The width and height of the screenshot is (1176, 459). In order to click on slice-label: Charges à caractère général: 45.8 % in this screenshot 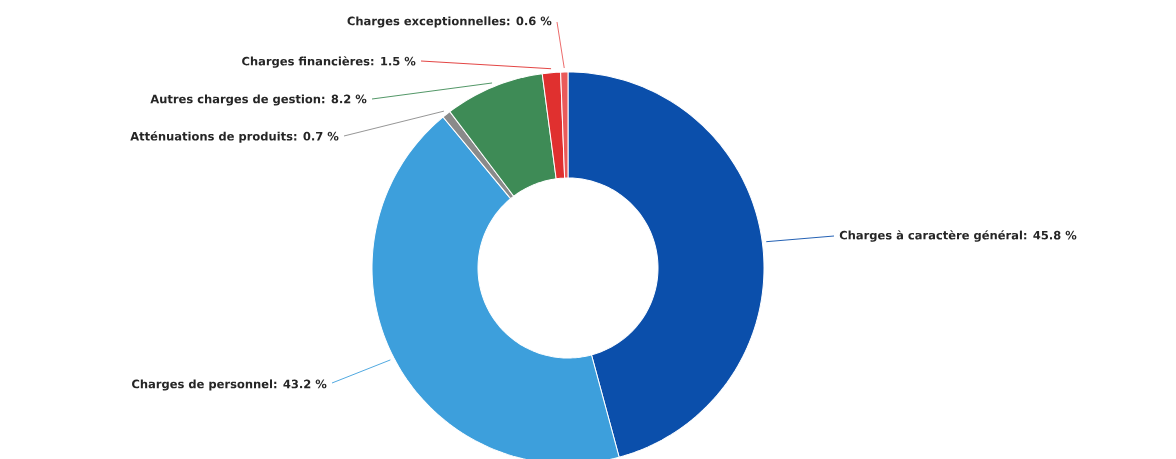, I will do `click(958, 236)`.